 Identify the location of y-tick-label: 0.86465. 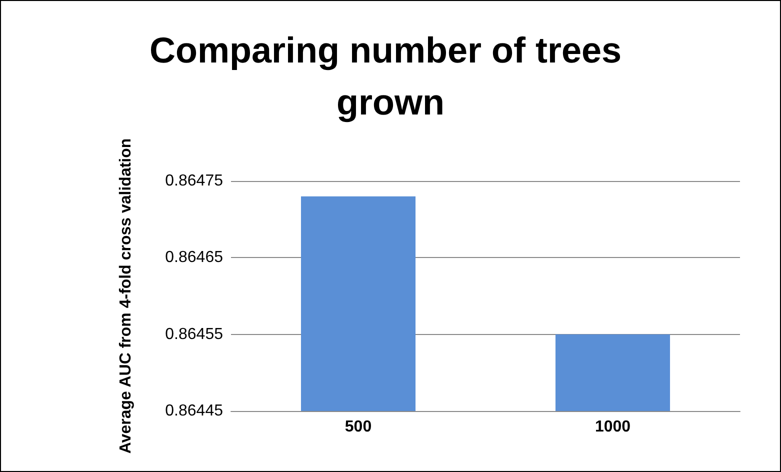
(194, 257).